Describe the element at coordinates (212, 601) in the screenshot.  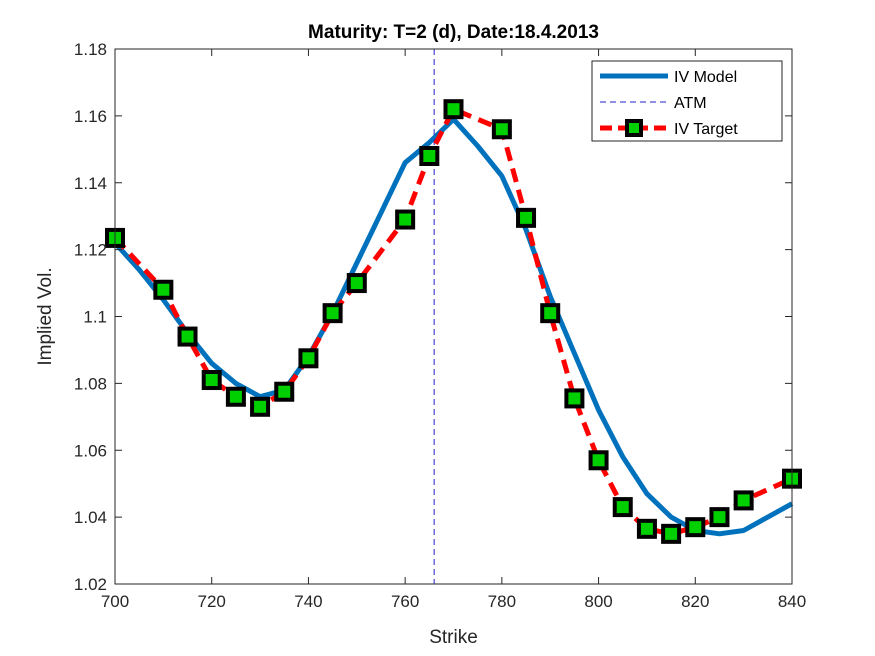
I see `x-tick-label: 720` at that location.